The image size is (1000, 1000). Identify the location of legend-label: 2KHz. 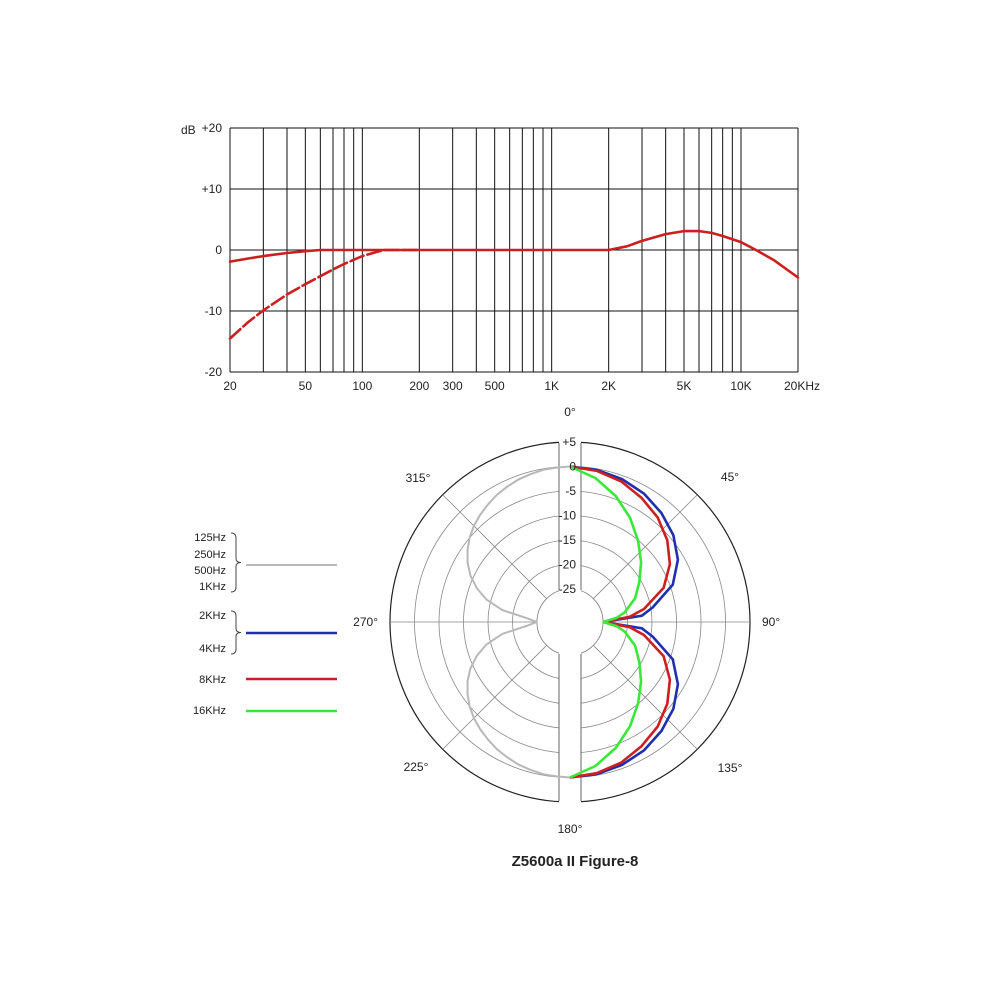
(212, 616).